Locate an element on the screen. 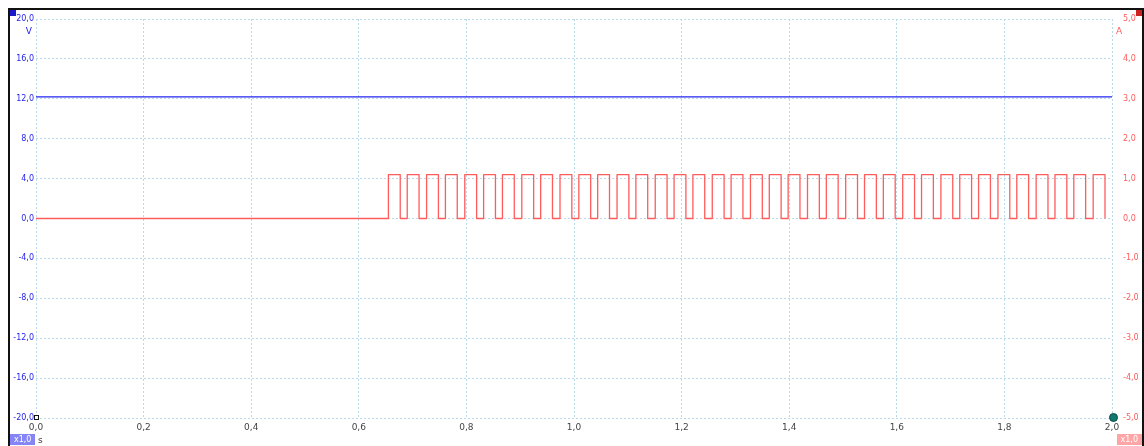  y-tick-label: -12,0 is located at coordinates (23, 338).